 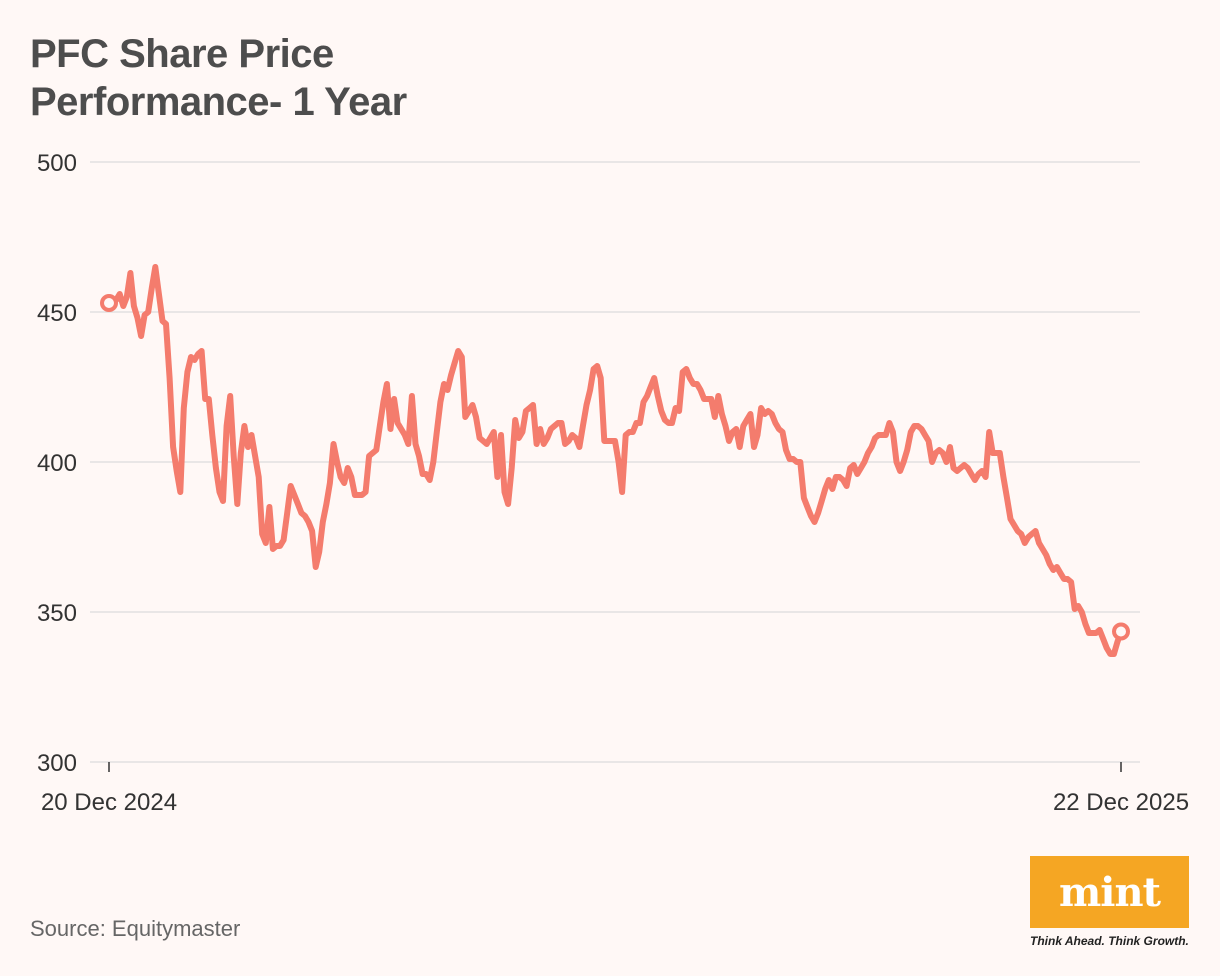 I want to click on y-tick-label: 400, so click(x=57, y=463).